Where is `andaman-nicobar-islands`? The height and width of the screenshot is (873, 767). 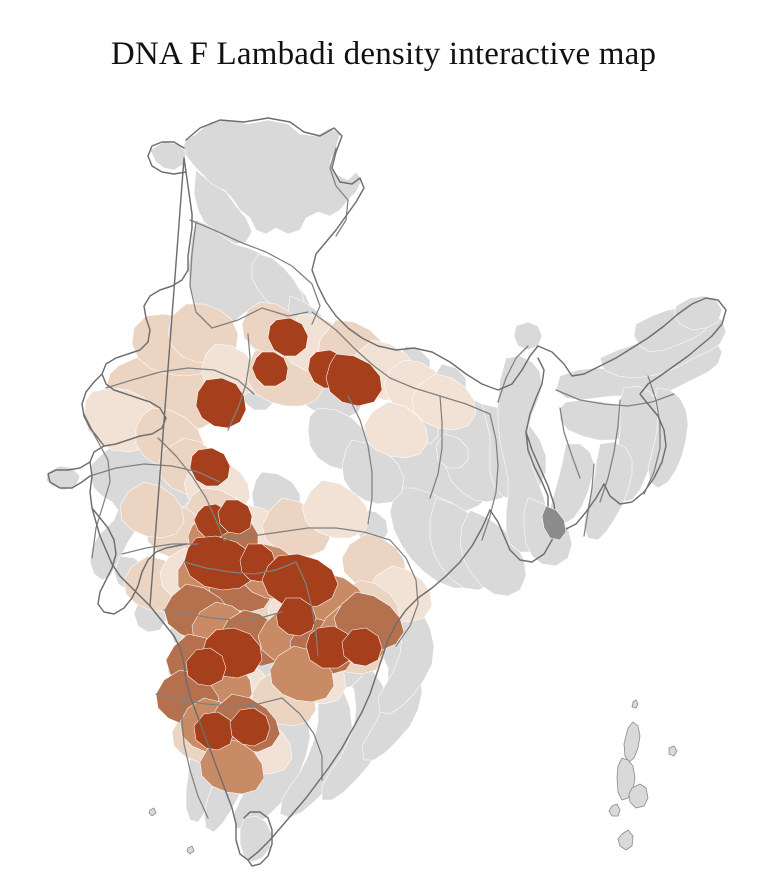 andaman-nicobar-islands is located at coordinates (413, 786).